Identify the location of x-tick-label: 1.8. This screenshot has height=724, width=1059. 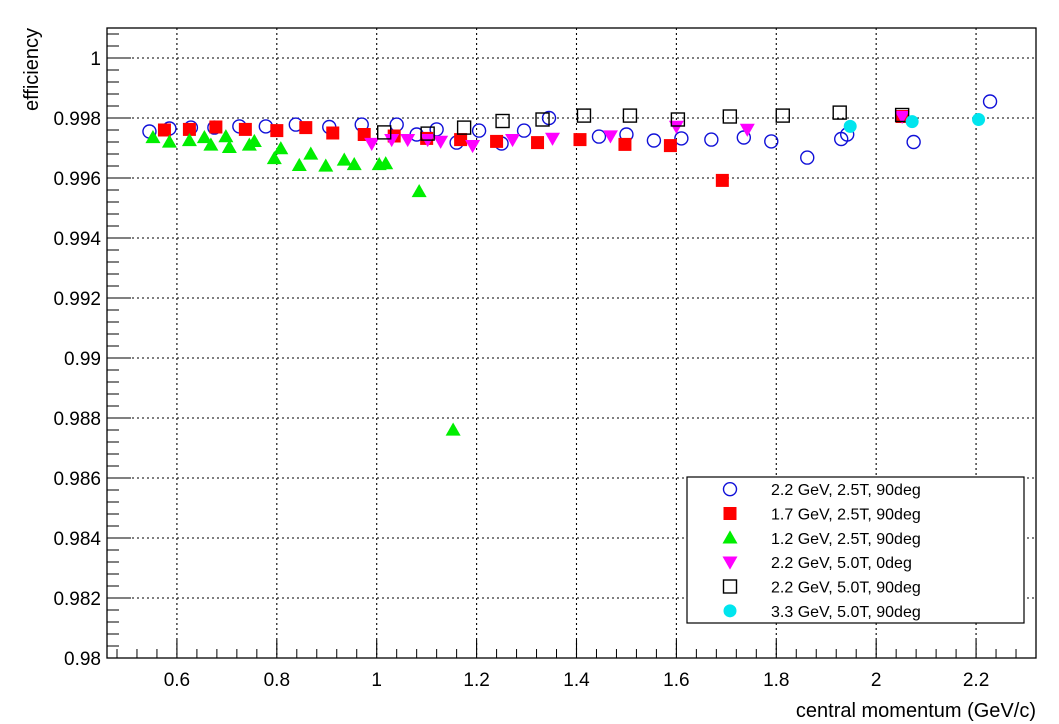
(776, 680).